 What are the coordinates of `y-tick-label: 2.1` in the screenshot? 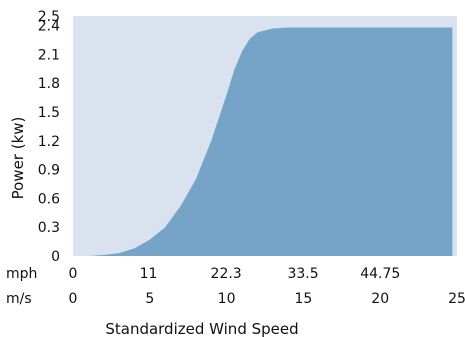 It's located at (49, 55).